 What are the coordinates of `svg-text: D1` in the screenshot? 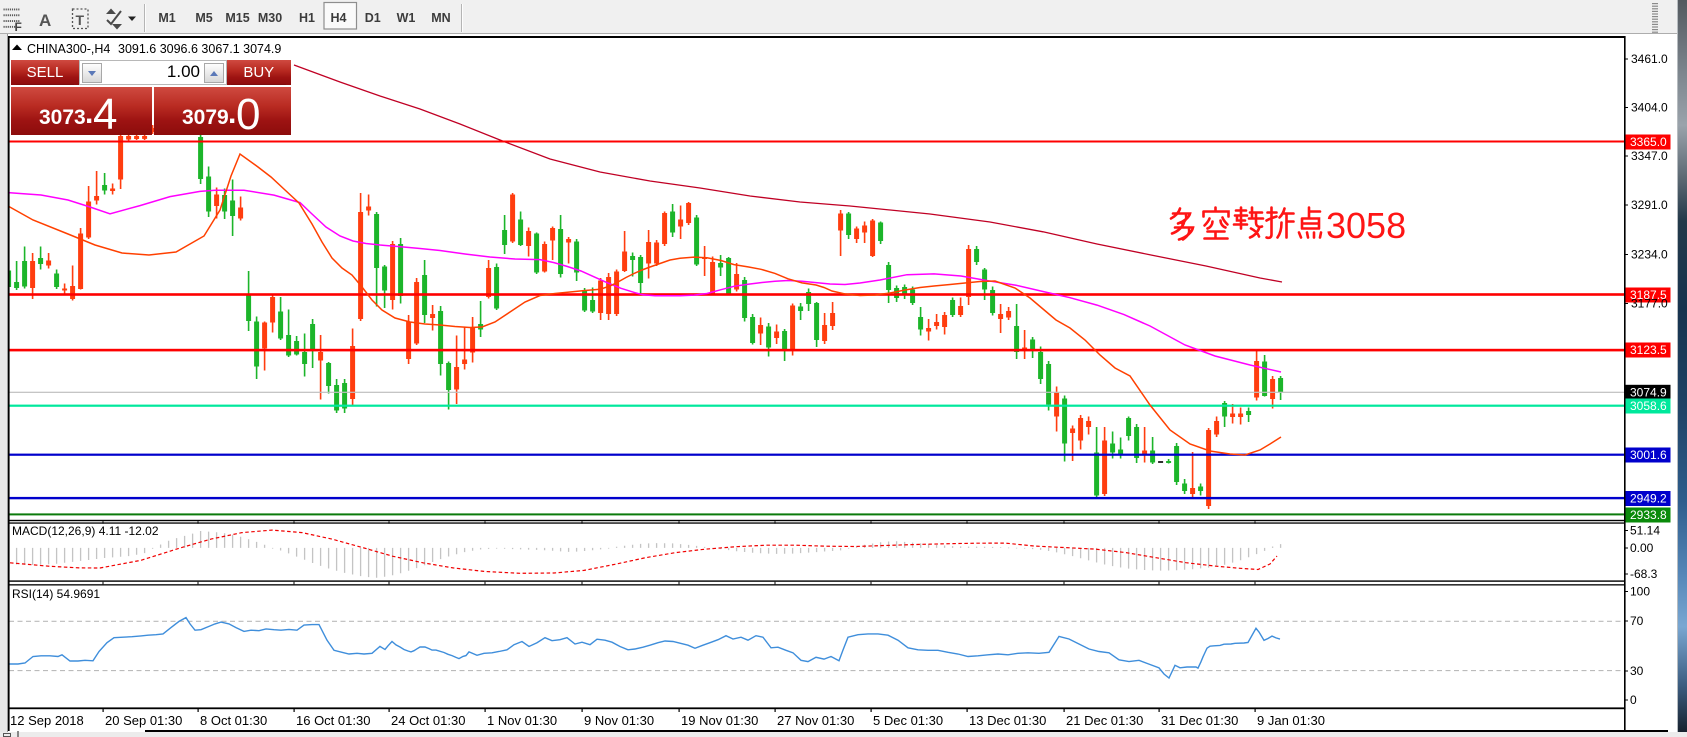 It's located at (373, 18).